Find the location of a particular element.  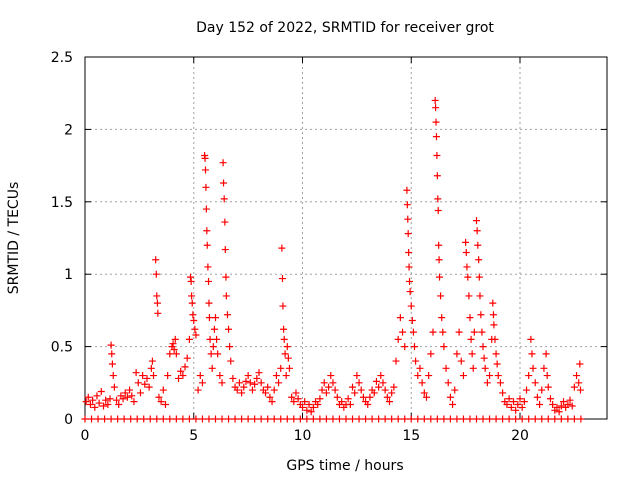

y-tick-label: 0 is located at coordinates (68, 420).